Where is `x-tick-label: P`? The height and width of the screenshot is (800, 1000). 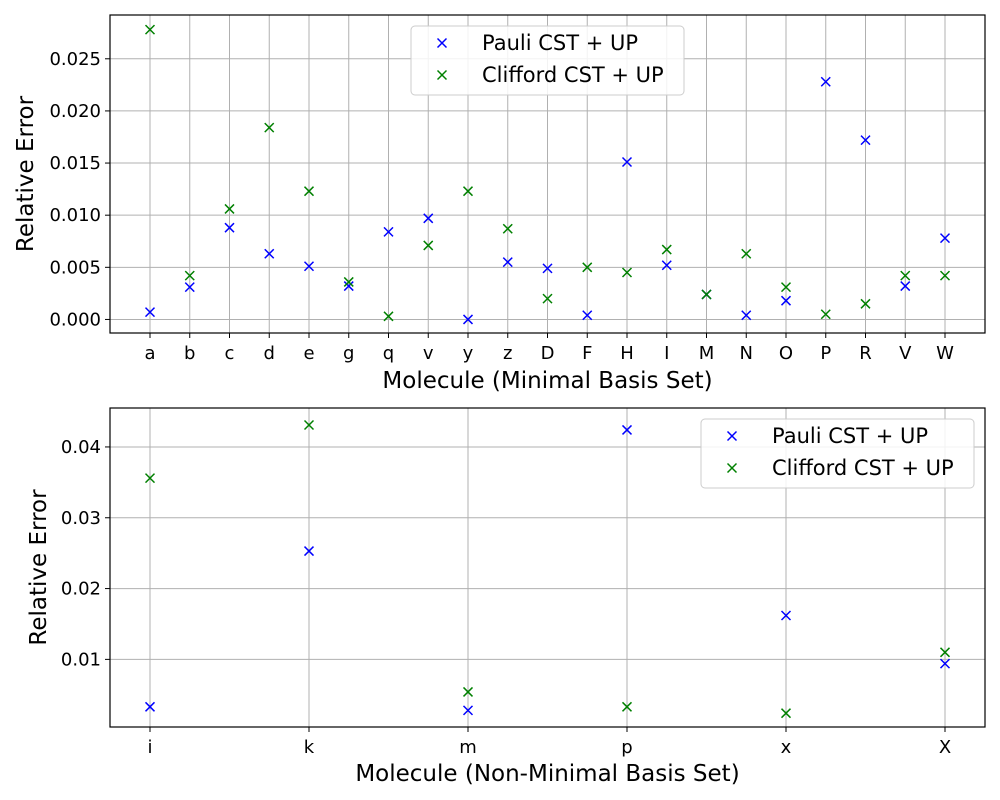
x-tick-label: P is located at coordinates (825, 353).